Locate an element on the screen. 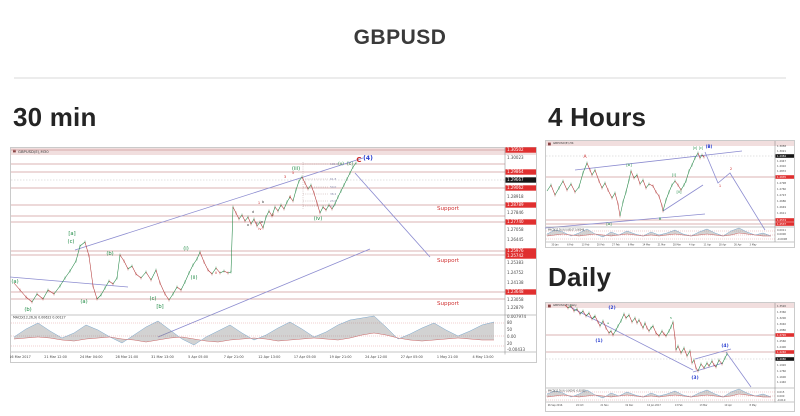 The image size is (800, 416). svg-text: 20 is located at coordinates (510, 343).